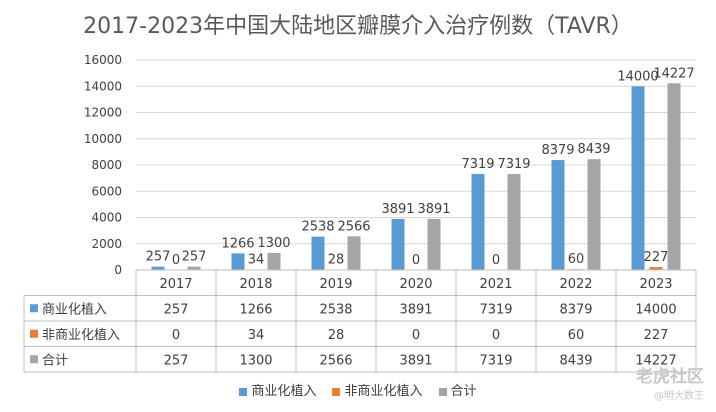 The height and width of the screenshot is (412, 716). I want to click on x-tick-label: 2023, so click(655, 284).